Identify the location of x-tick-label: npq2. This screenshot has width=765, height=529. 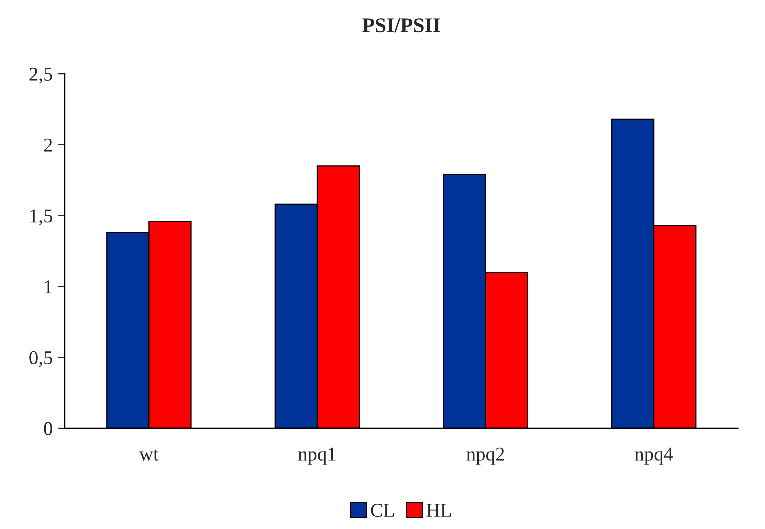
(485, 456).